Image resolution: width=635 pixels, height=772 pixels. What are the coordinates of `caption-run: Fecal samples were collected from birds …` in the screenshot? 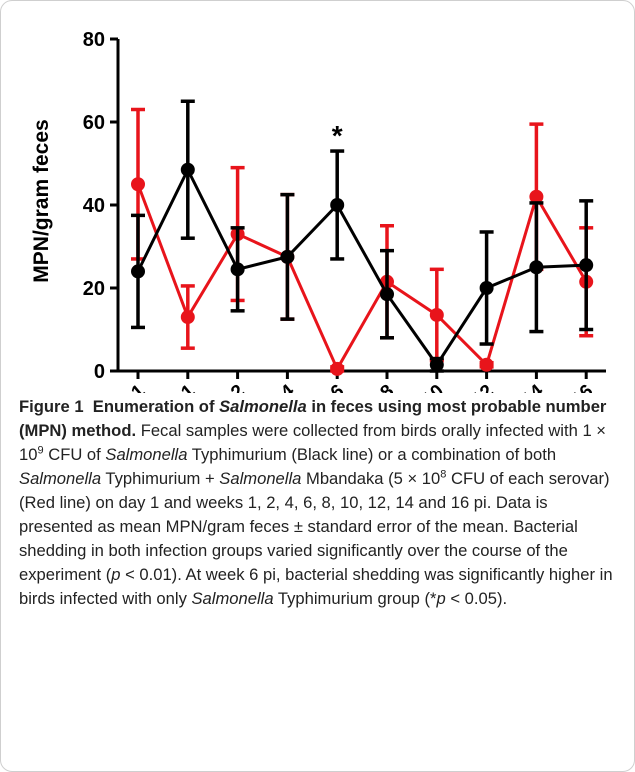 It's located at (312, 442).